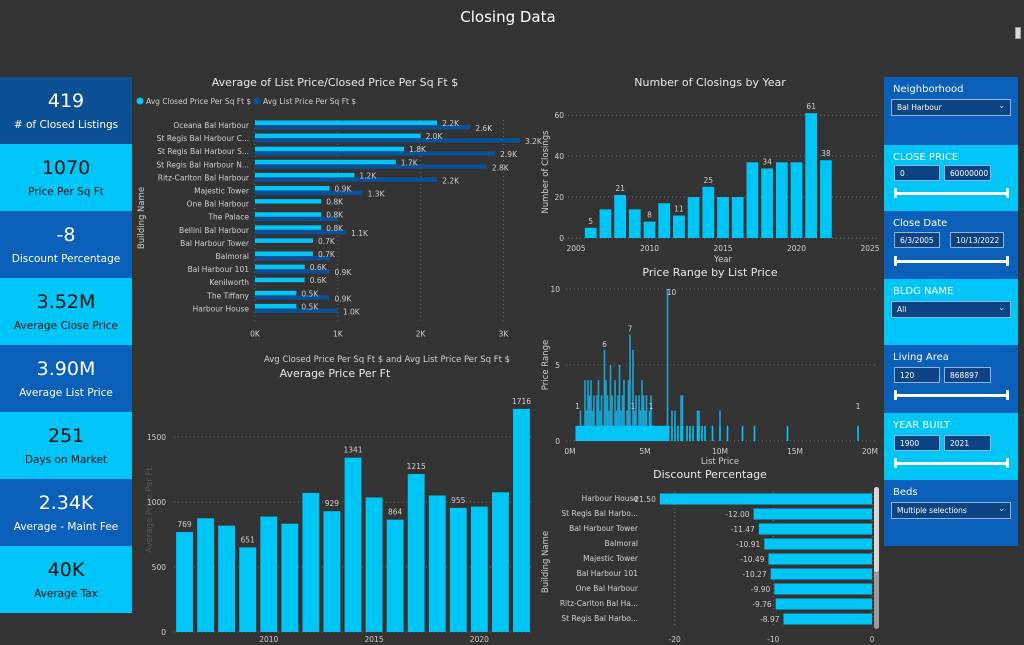 This screenshot has width=1024, height=645. I want to click on chart-scrollbar-thumb, so click(876, 529).